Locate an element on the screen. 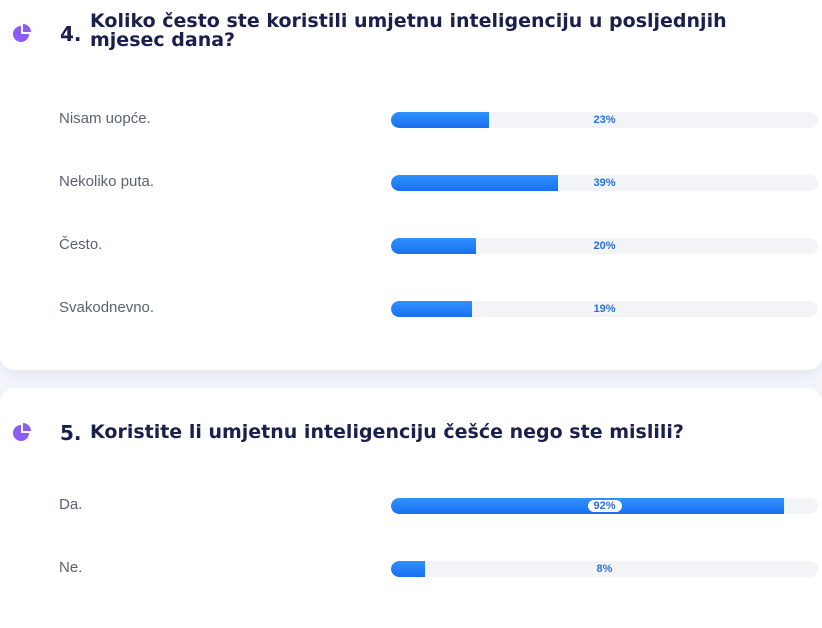  option-label: Ne. is located at coordinates (71, 567).